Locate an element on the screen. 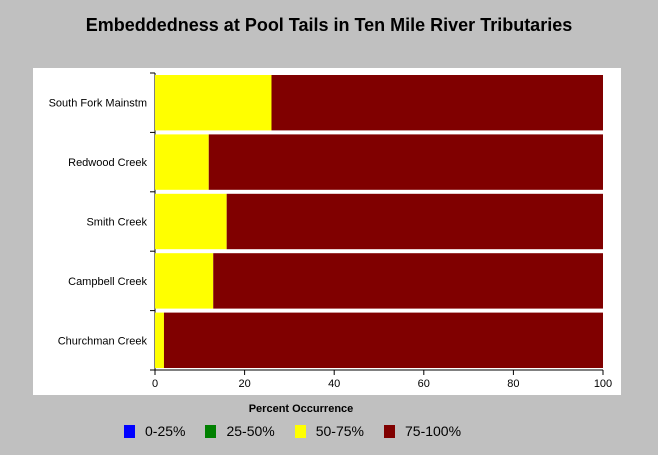 This screenshot has height=455, width=658. legend-label: 0-25% is located at coordinates (165, 431).